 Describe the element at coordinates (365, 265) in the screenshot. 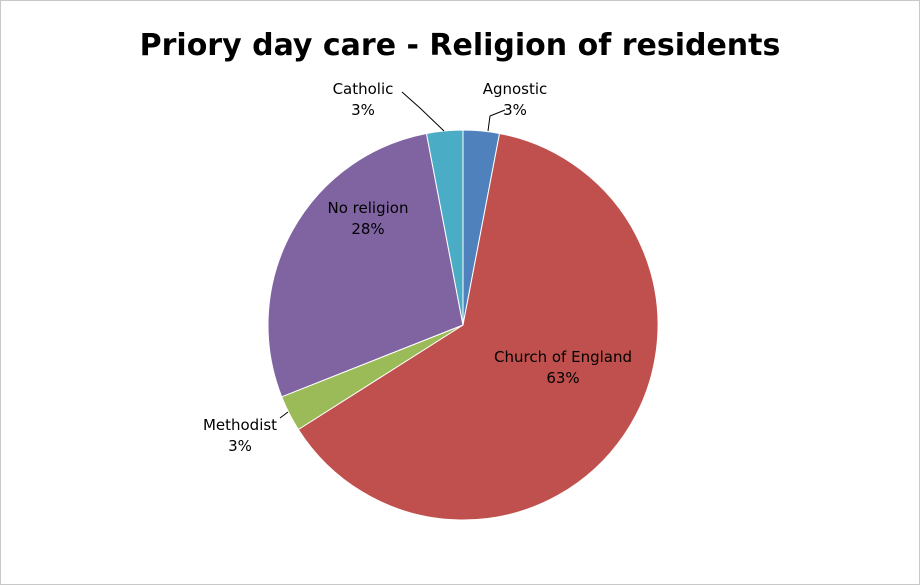

I see `pie-slice-no-religion` at that location.